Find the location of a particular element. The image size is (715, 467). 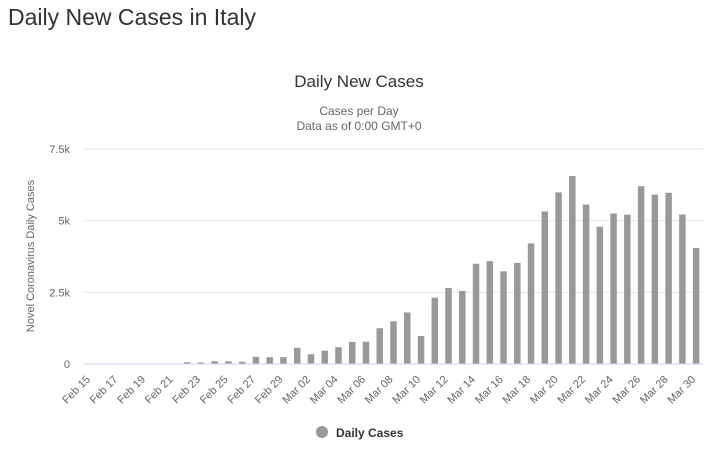

y-tick-label: 5k is located at coordinates (64, 222).